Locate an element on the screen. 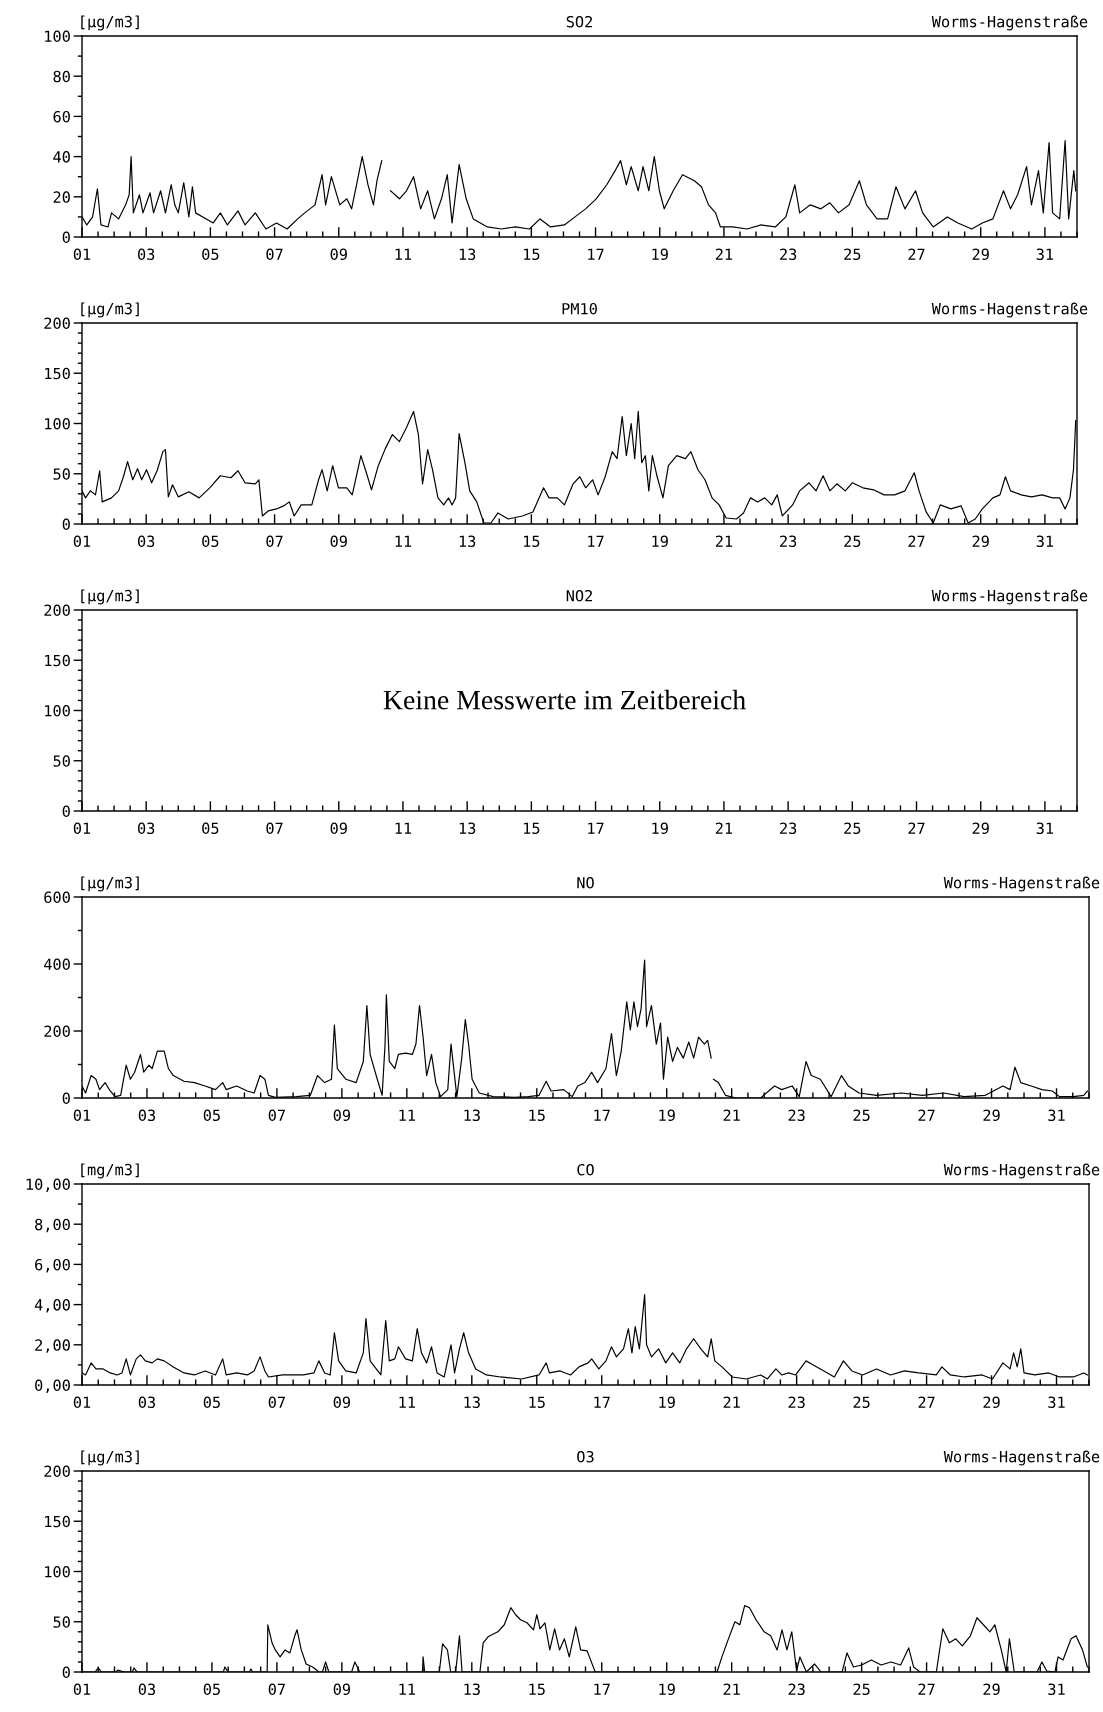  y-tick-label: 600 is located at coordinates (57, 897).